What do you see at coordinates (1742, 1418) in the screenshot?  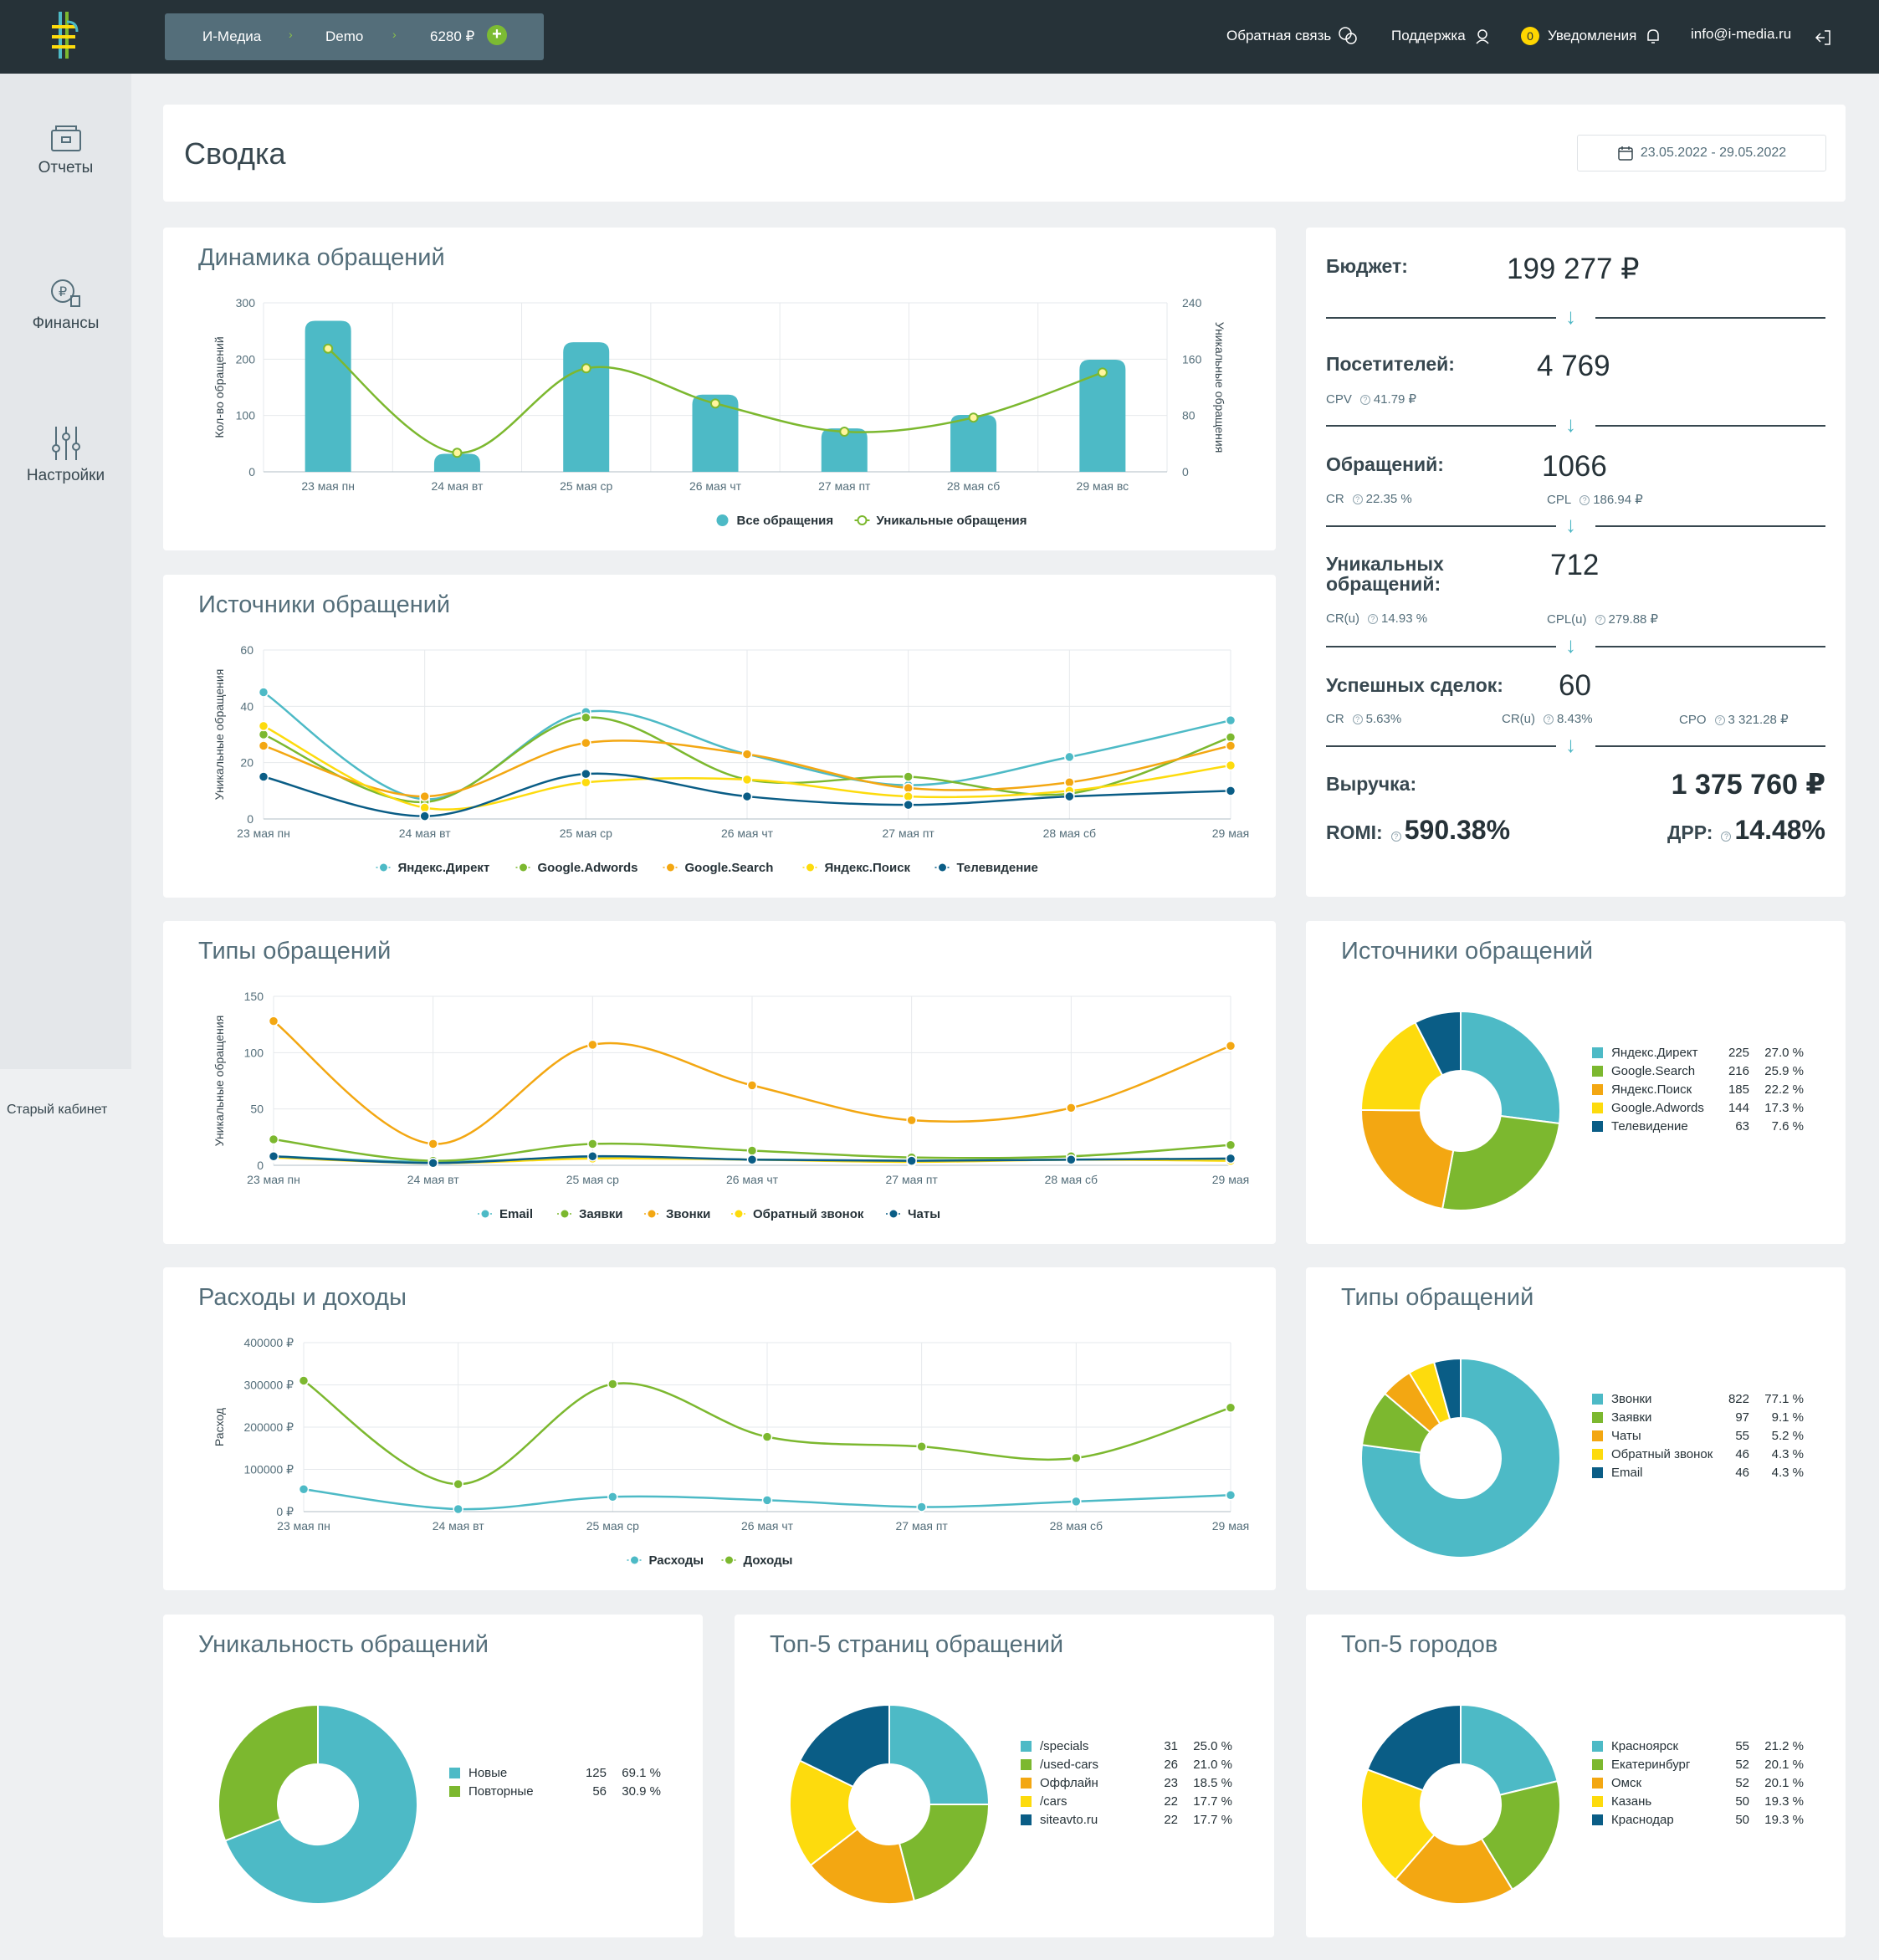 I see `legend-count: 97` at bounding box center [1742, 1418].